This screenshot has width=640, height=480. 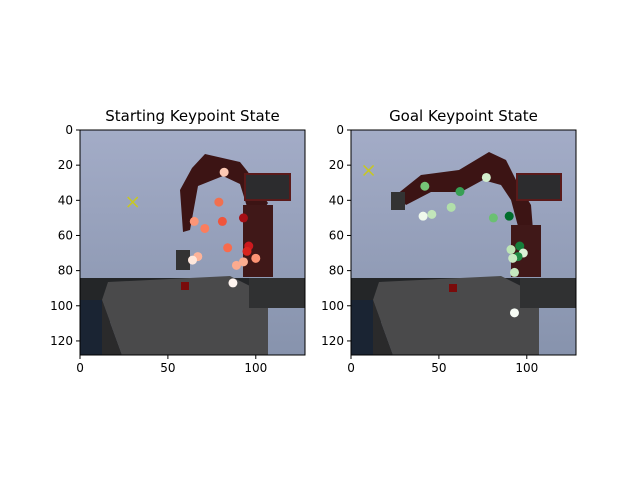 What do you see at coordinates (65, 200) in the screenshot?
I see `start-y-tick-label: 40` at bounding box center [65, 200].